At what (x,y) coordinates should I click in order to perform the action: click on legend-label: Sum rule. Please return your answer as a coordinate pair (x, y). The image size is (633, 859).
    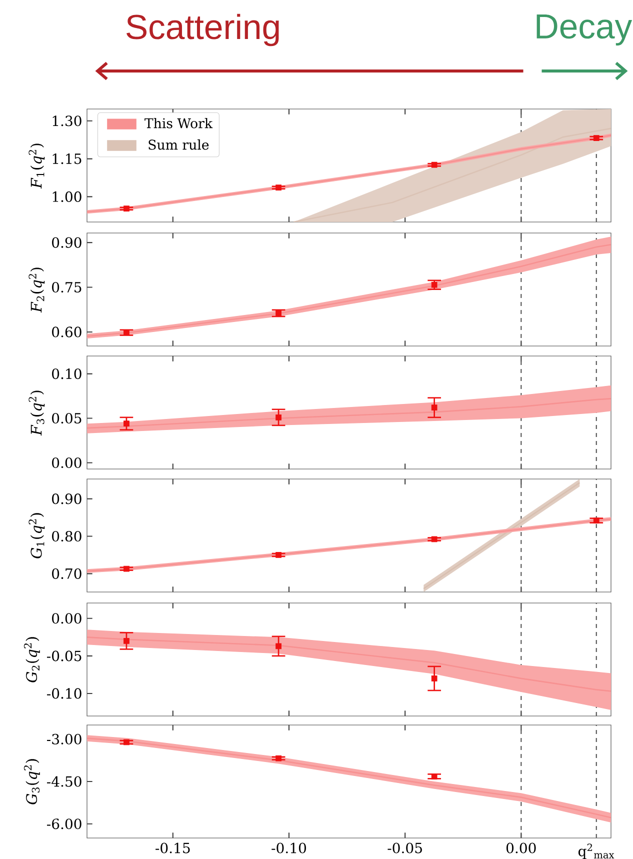
    Looking at the image, I should click on (178, 144).